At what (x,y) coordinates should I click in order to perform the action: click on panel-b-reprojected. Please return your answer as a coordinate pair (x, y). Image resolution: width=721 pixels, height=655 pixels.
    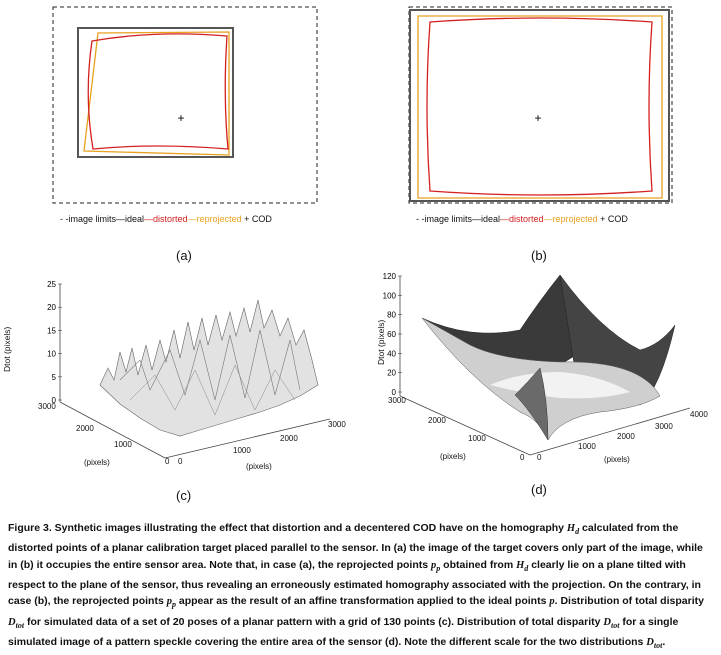
    Looking at the image, I should click on (540, 107).